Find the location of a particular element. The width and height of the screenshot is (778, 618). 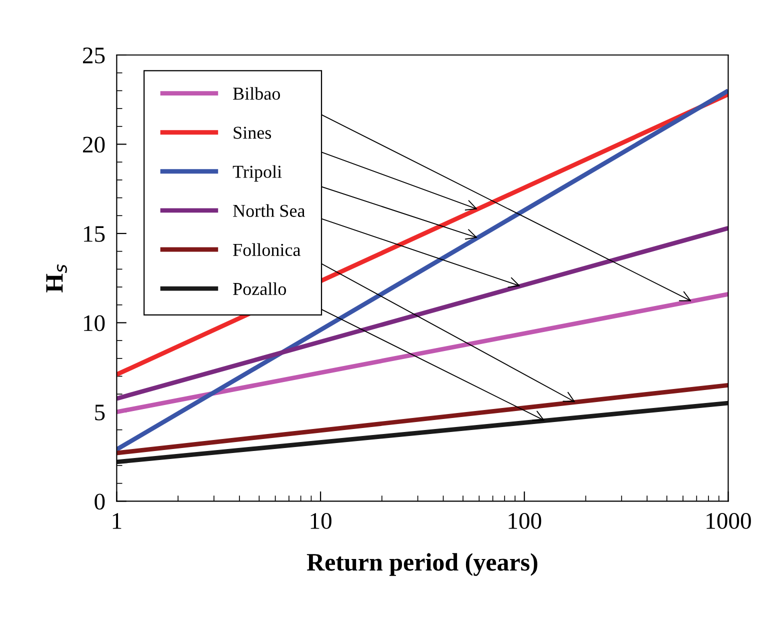

legend-label: Sines is located at coordinates (253, 132).